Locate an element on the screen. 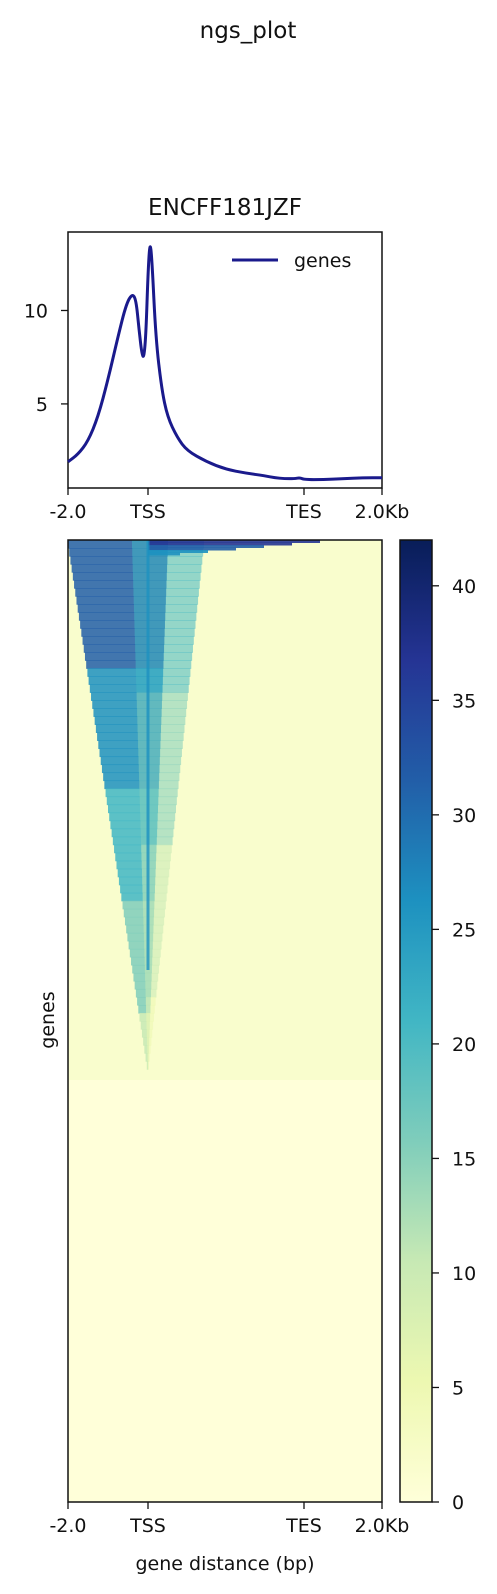  colorbar-tick-label: 35 is located at coordinates (464, 701).